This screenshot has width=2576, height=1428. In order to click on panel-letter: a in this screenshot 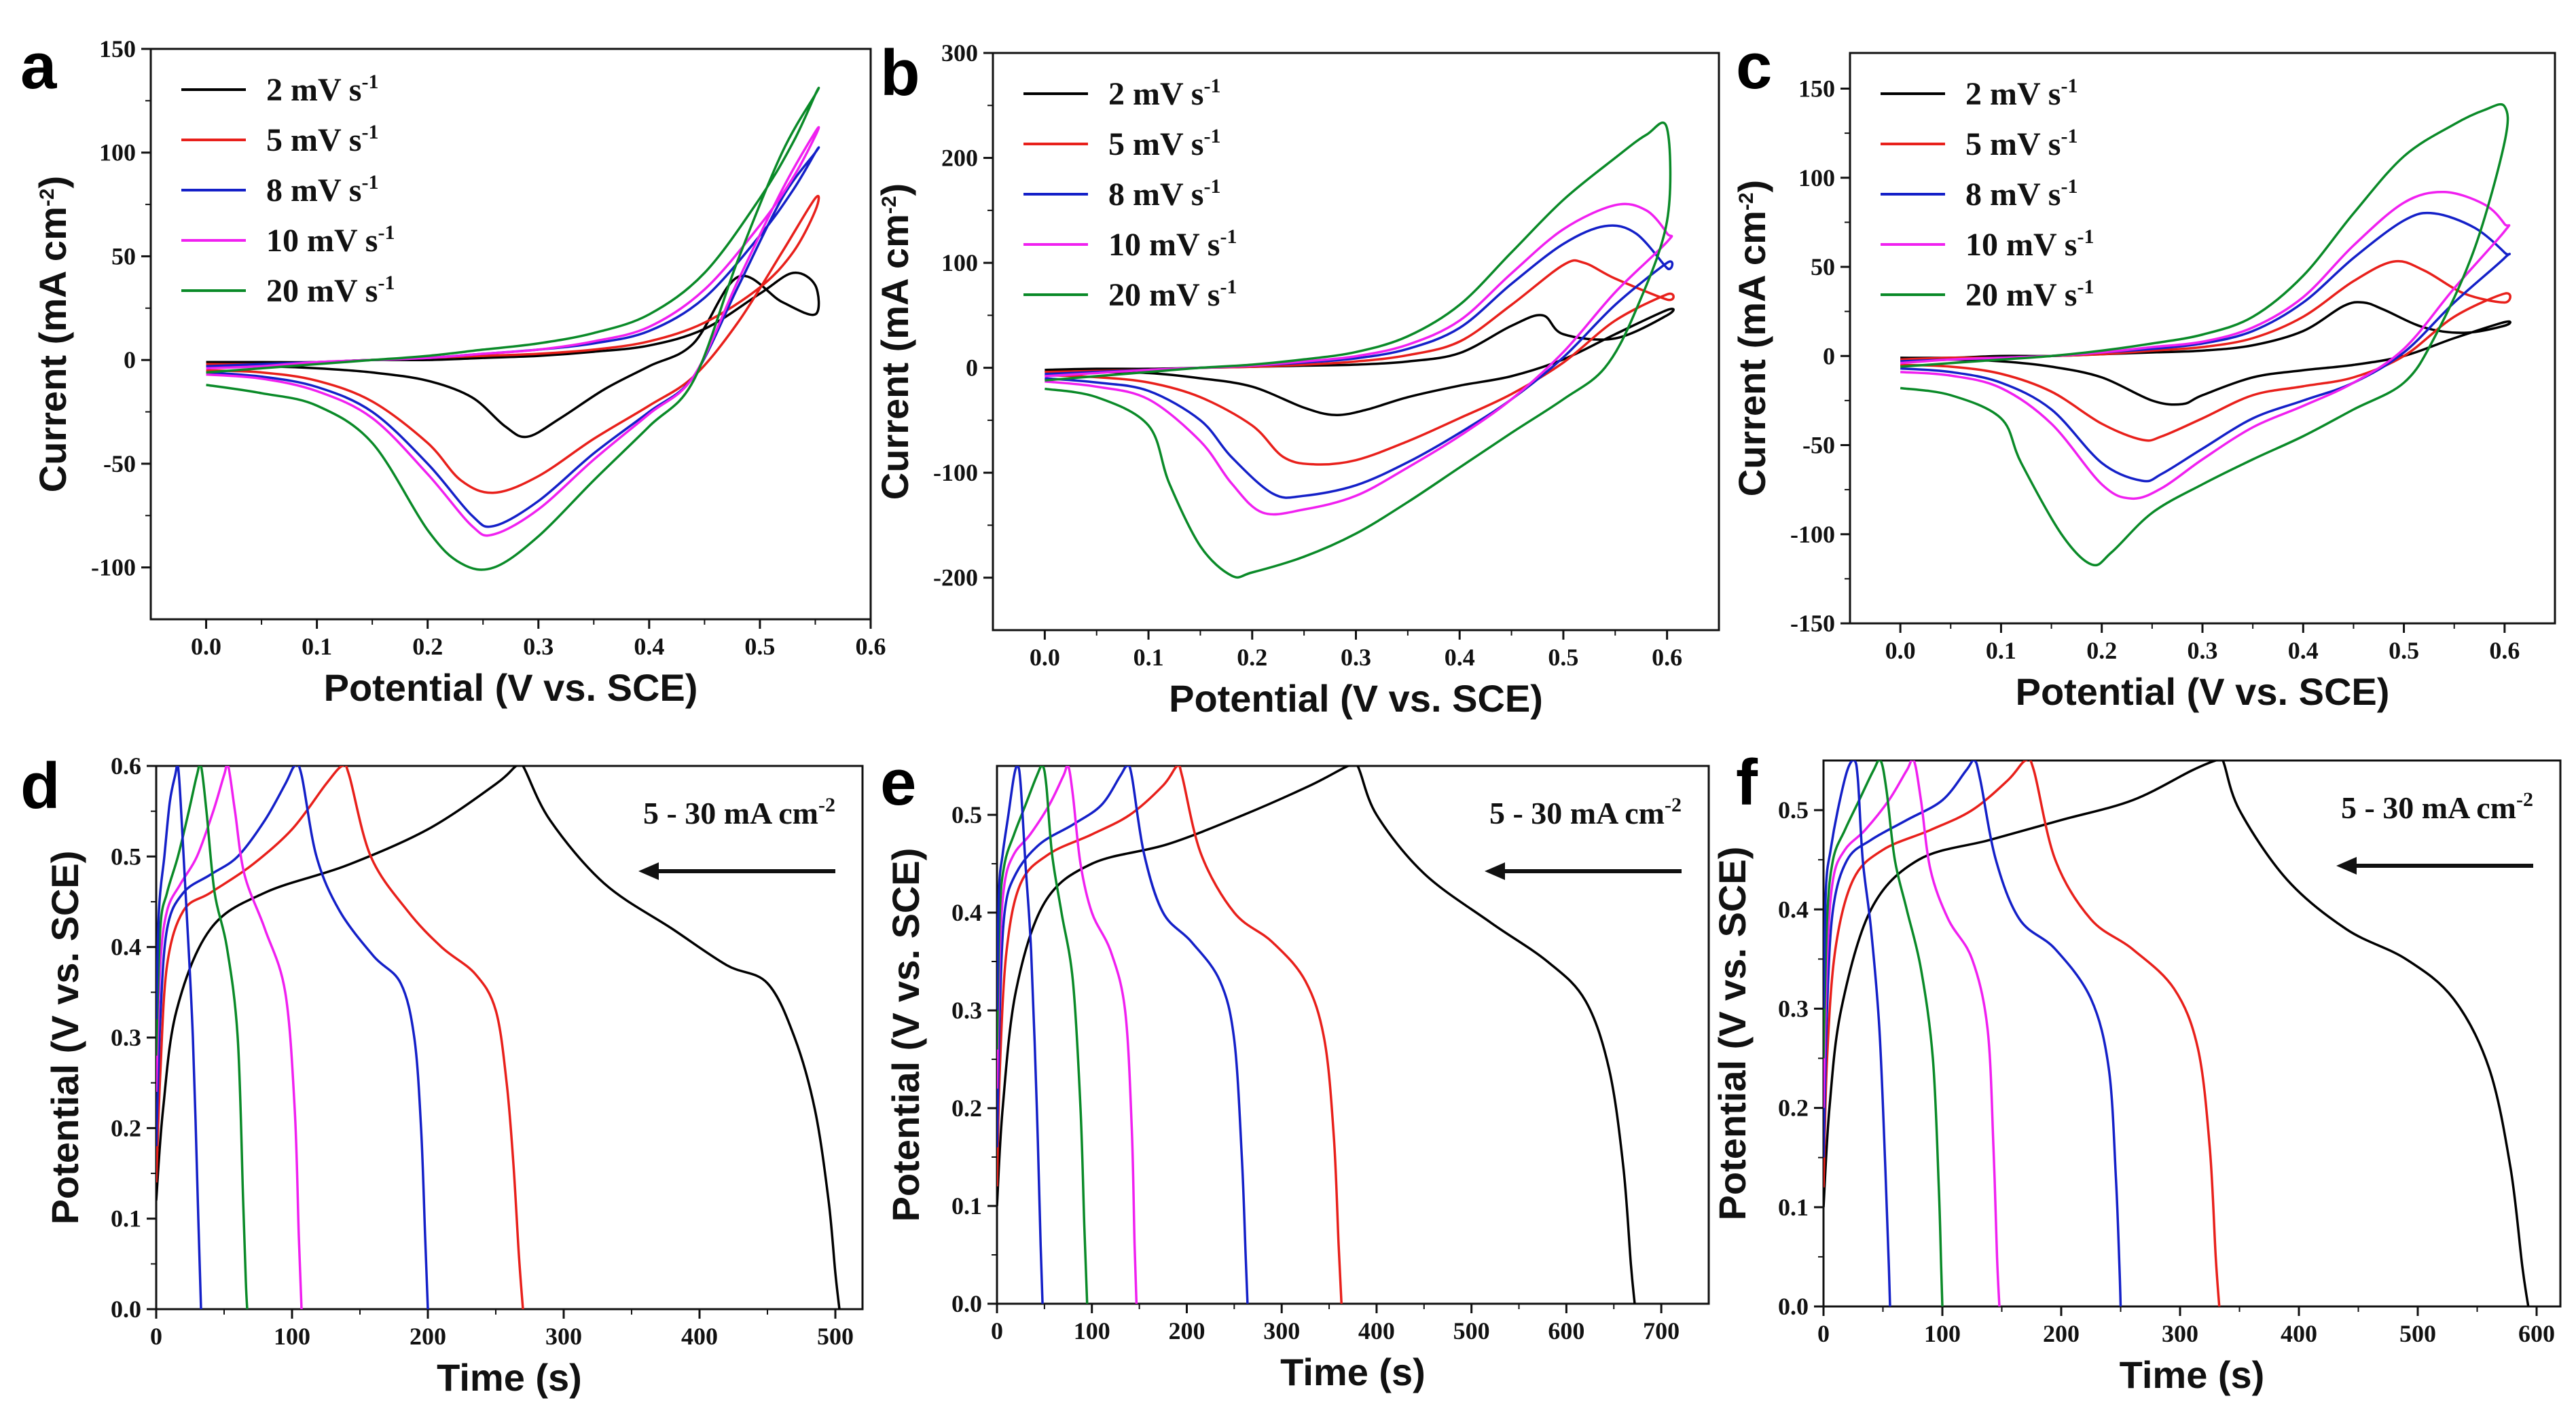, I will do `click(38, 66)`.